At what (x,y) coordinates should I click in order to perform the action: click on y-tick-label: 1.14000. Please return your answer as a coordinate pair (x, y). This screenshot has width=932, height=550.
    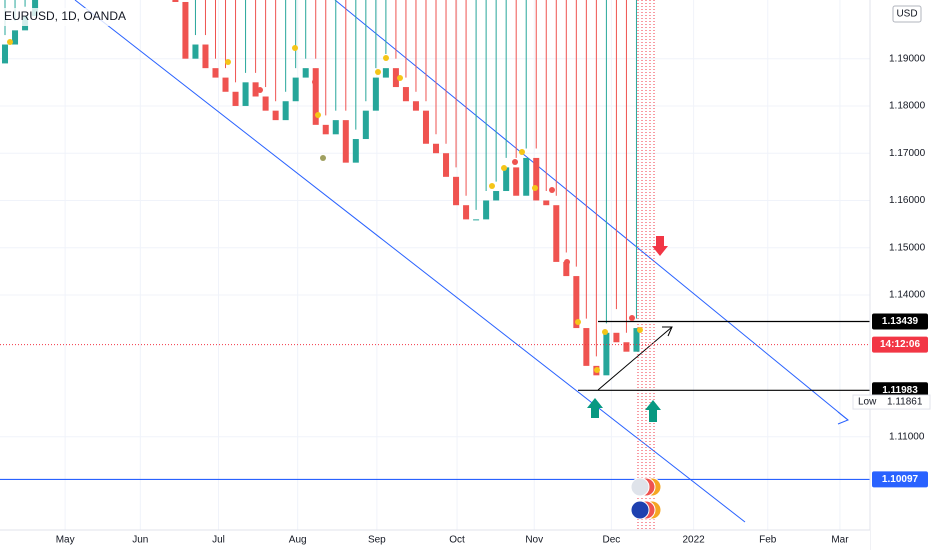
    Looking at the image, I should click on (907, 295).